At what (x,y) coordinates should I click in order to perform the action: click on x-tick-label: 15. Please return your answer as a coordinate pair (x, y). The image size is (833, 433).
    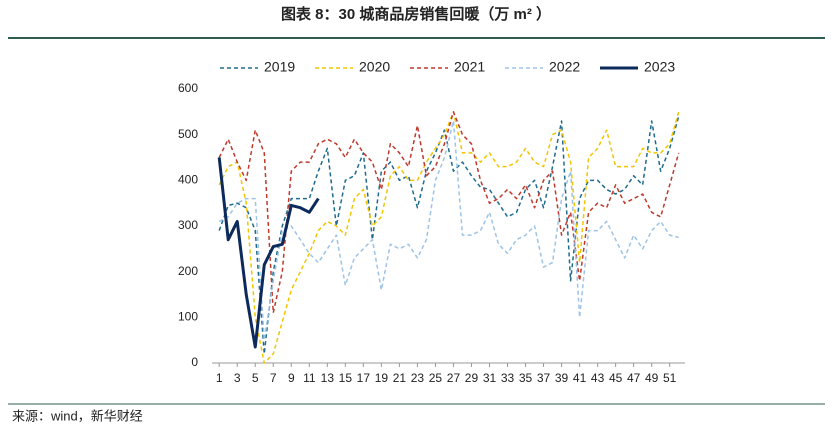
    Looking at the image, I should click on (346, 378).